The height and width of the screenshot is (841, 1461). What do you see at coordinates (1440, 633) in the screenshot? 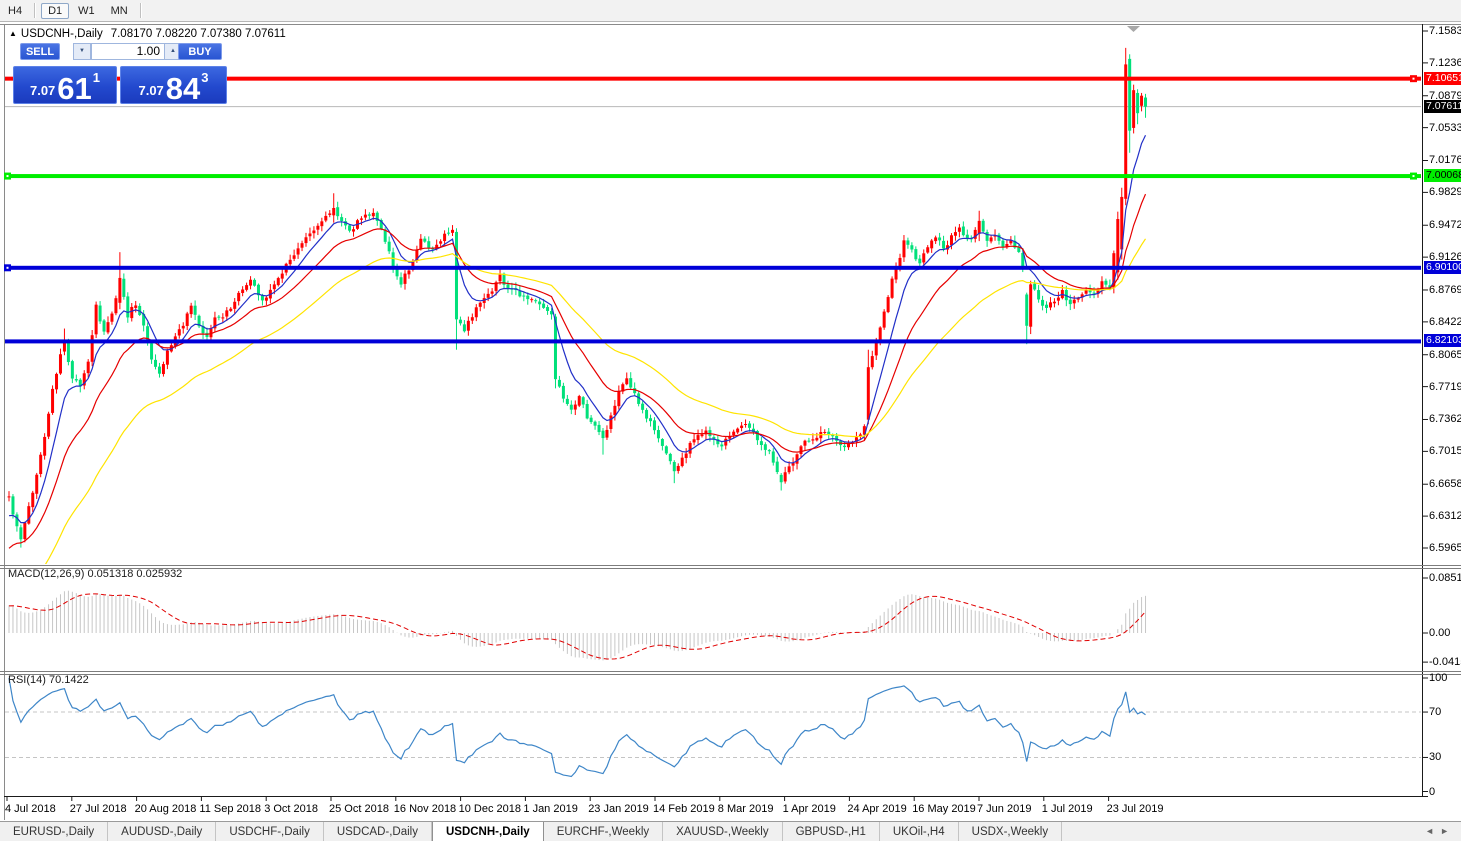
I see `macd-axis-label: 0.00` at bounding box center [1440, 633].